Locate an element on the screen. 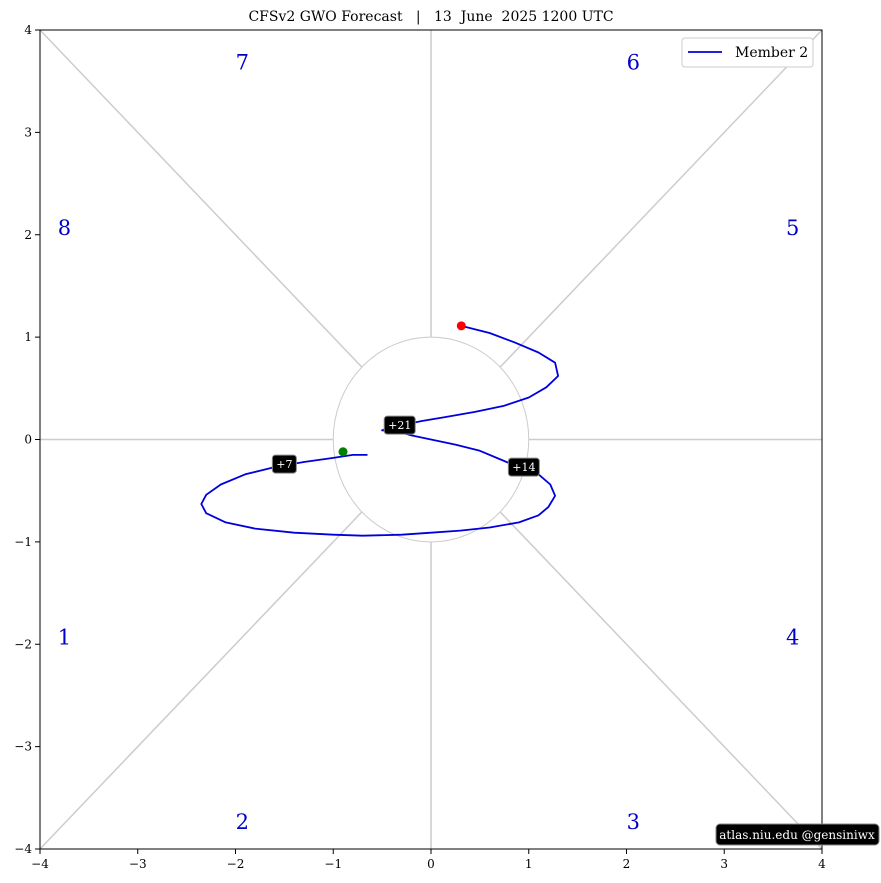 This screenshot has height=883, width=881. legend-entry: Member 2 is located at coordinates (771, 53).